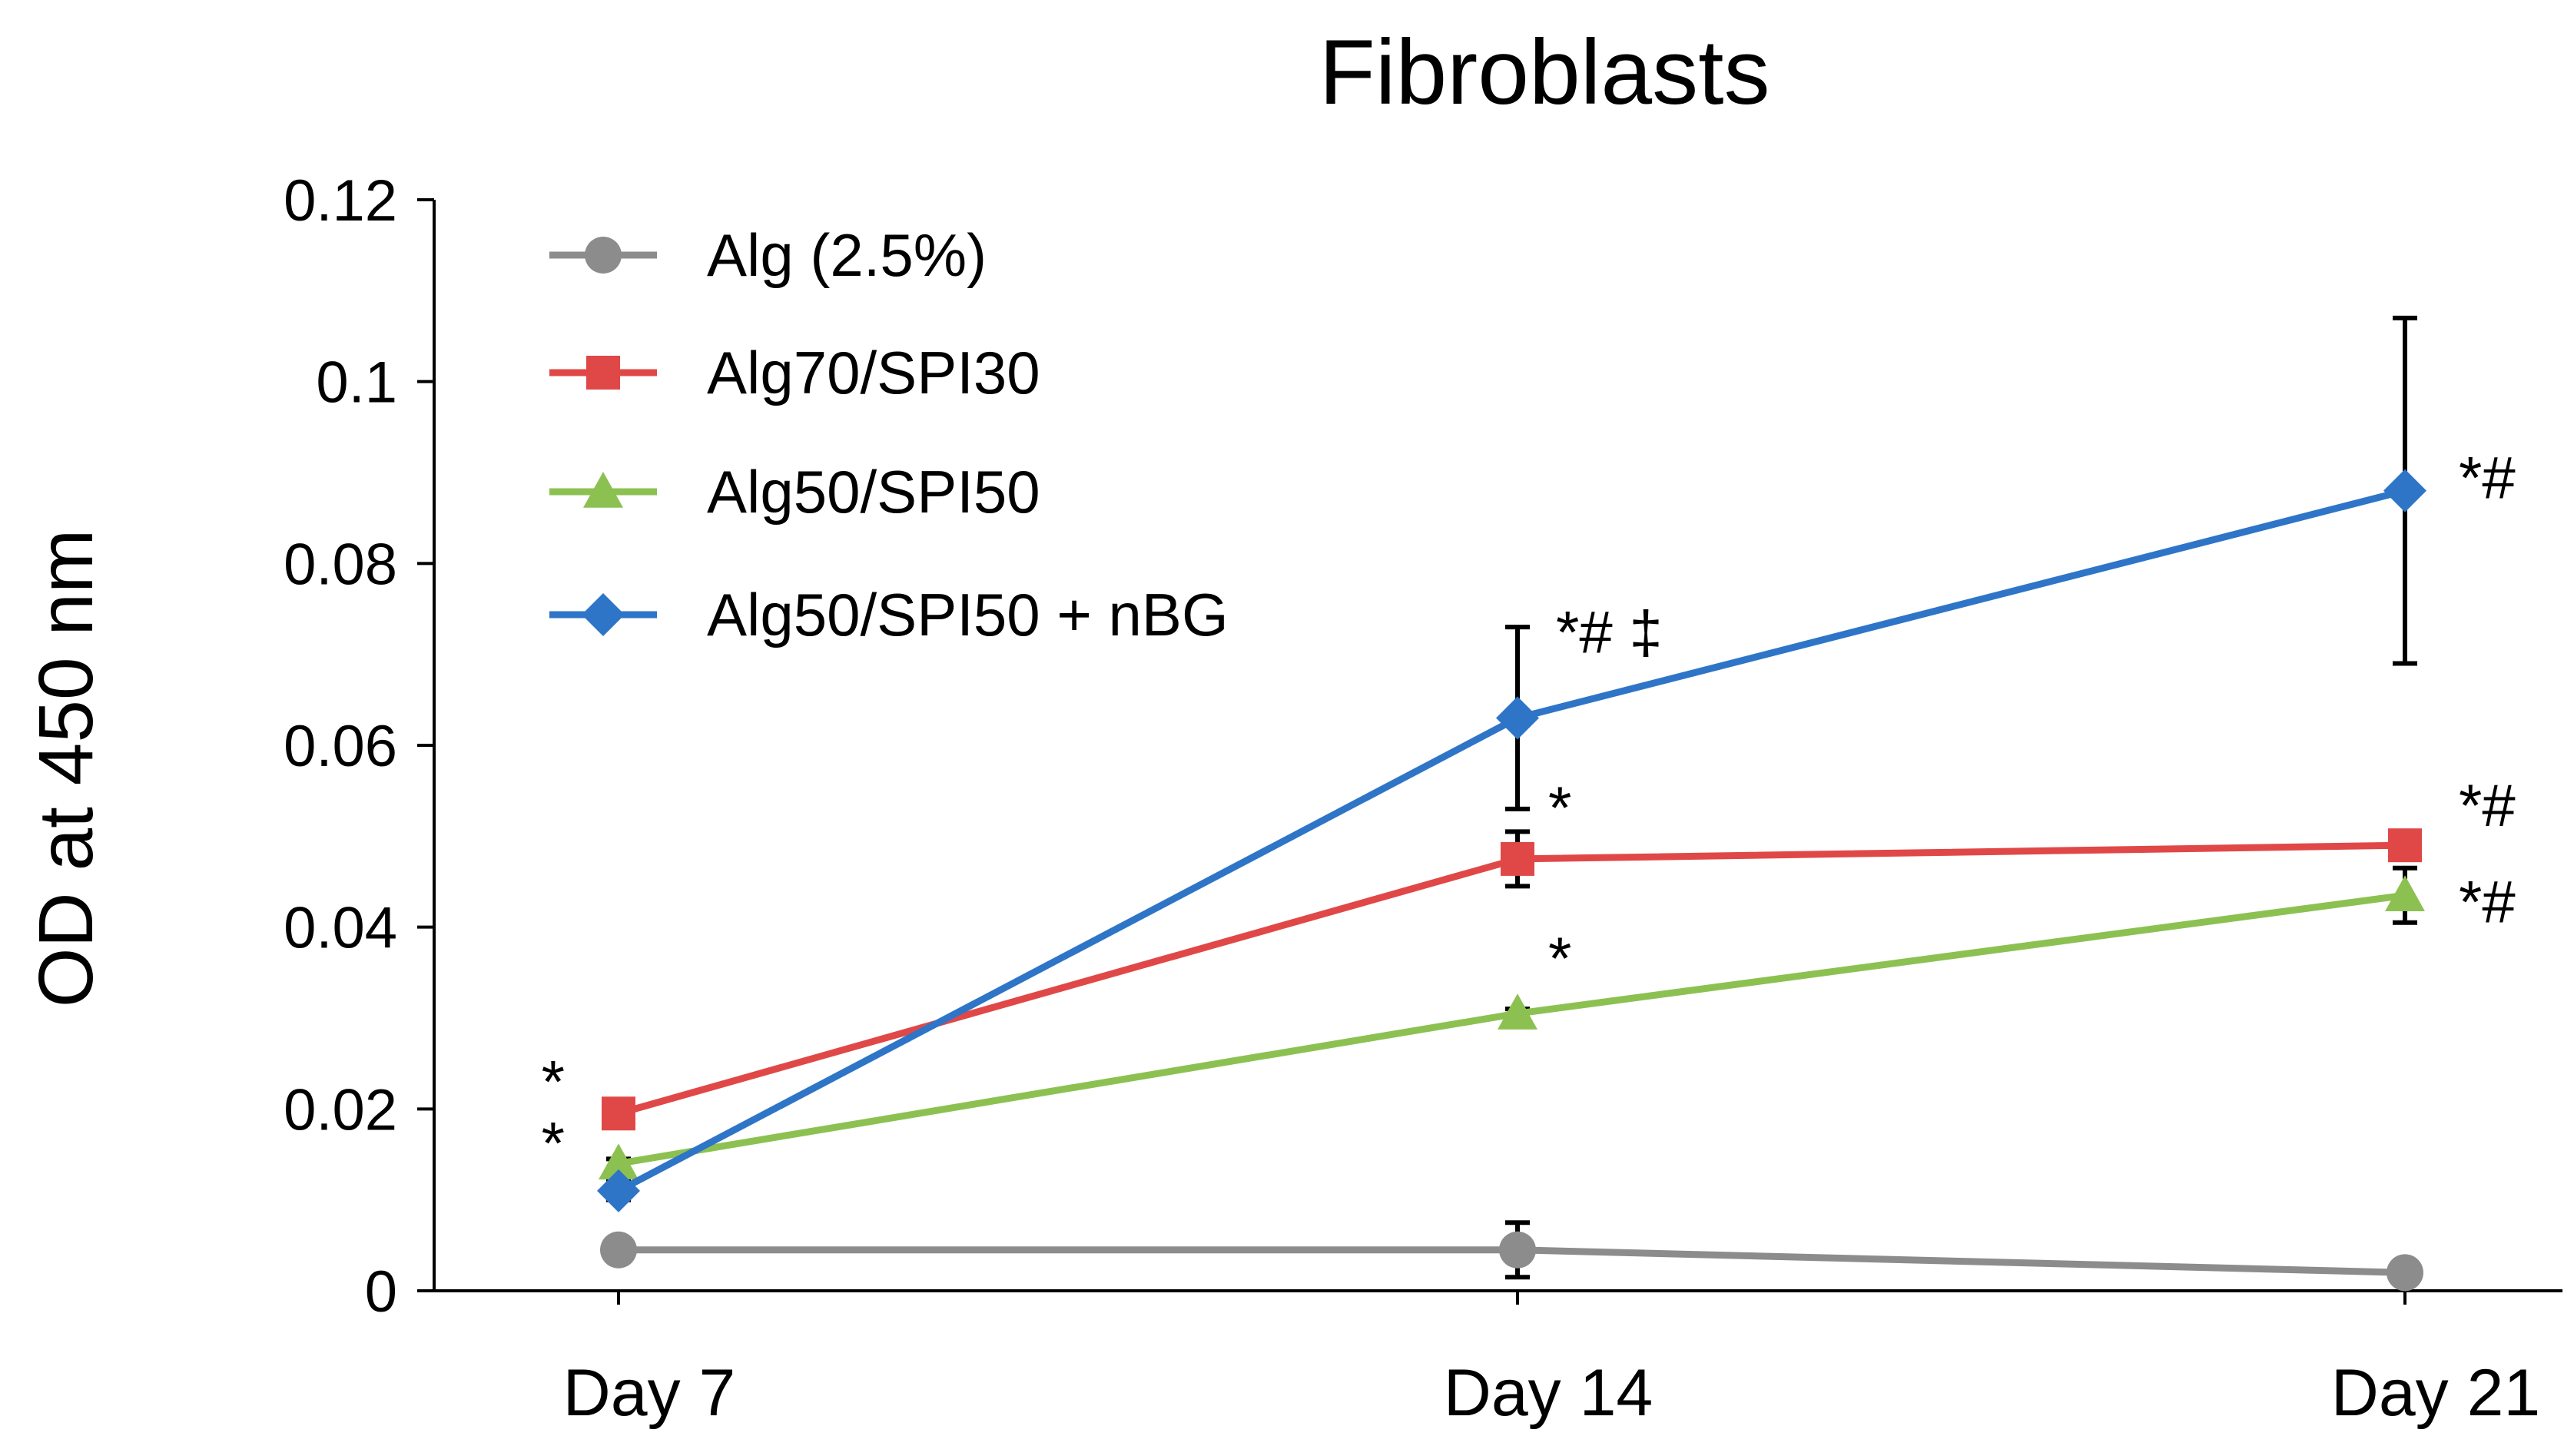  What do you see at coordinates (1549, 1393) in the screenshot?
I see `x-tick-label: Day 14` at bounding box center [1549, 1393].